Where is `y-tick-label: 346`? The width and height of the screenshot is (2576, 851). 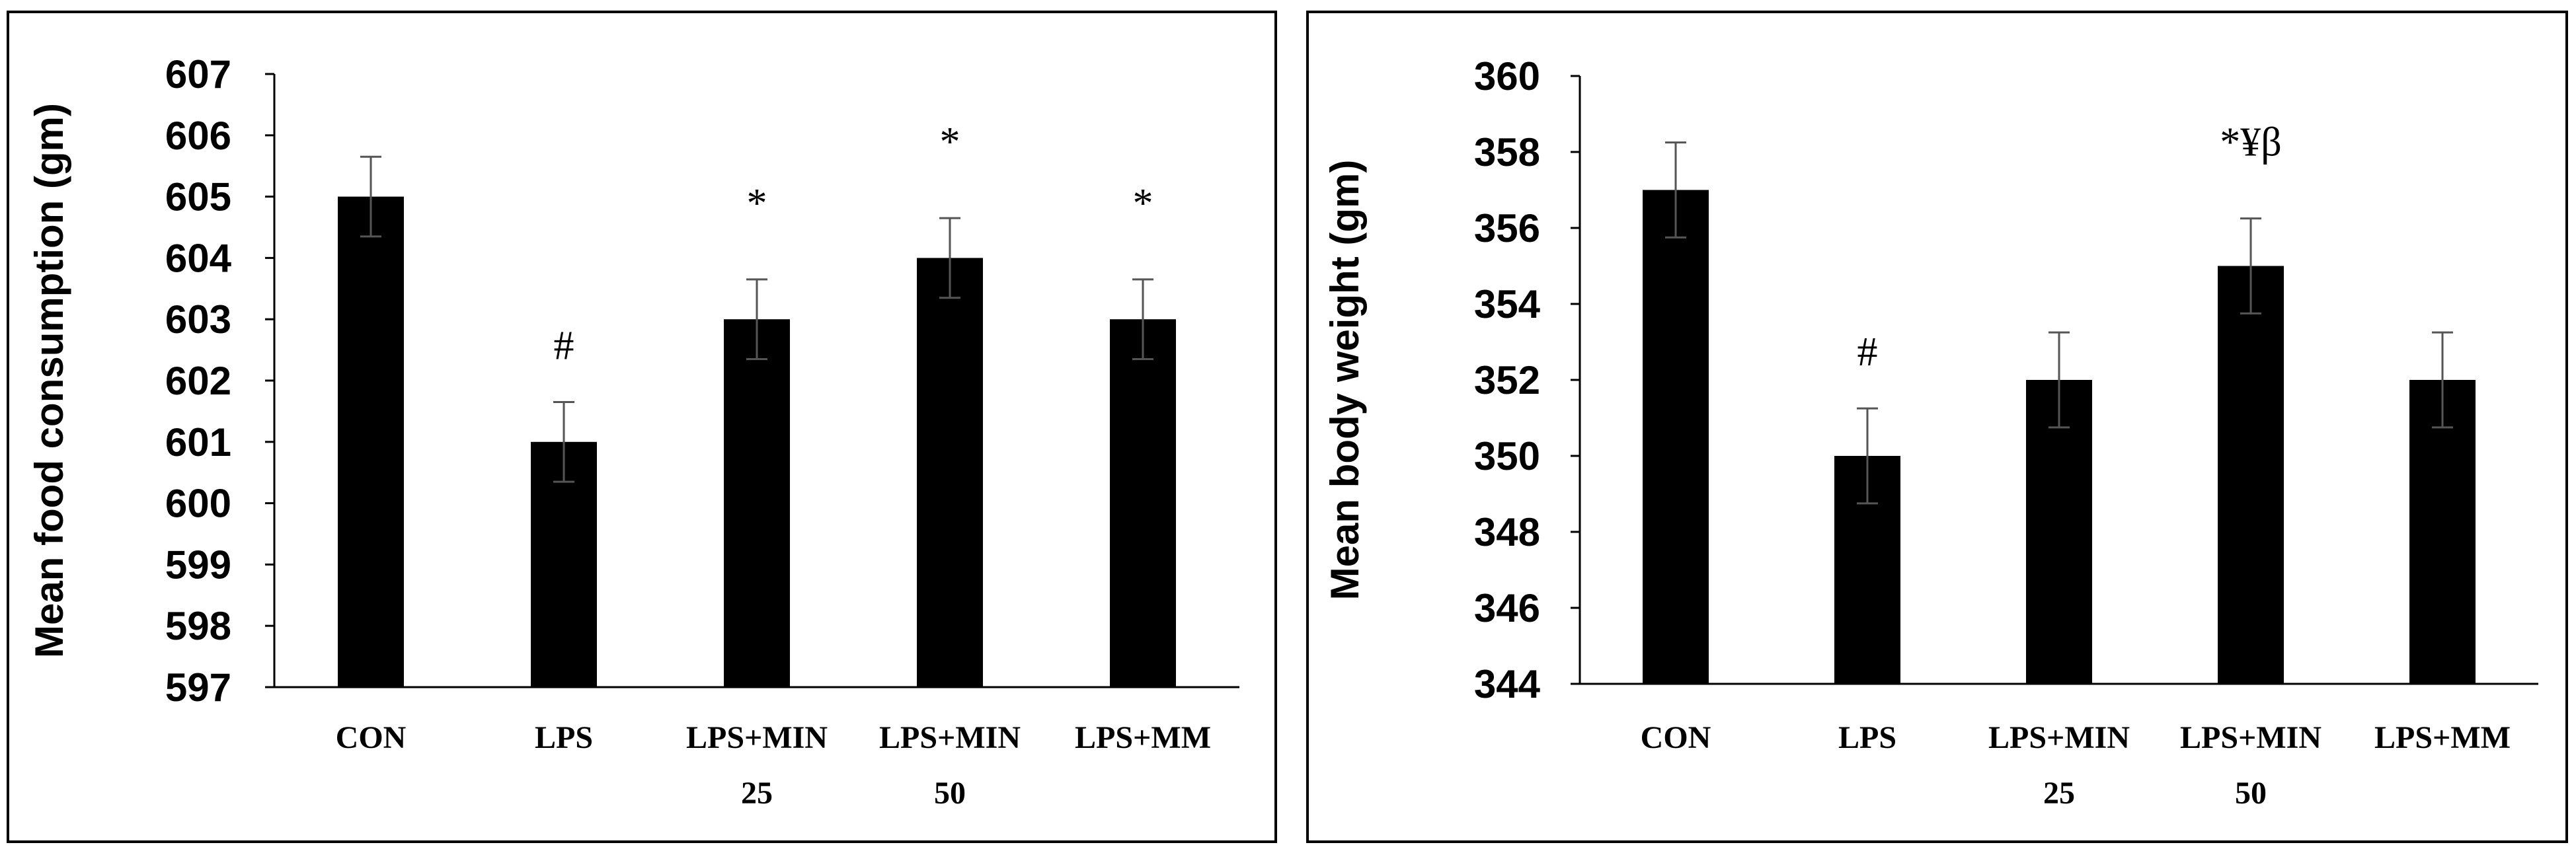 y-tick-label: 346 is located at coordinates (1507, 608).